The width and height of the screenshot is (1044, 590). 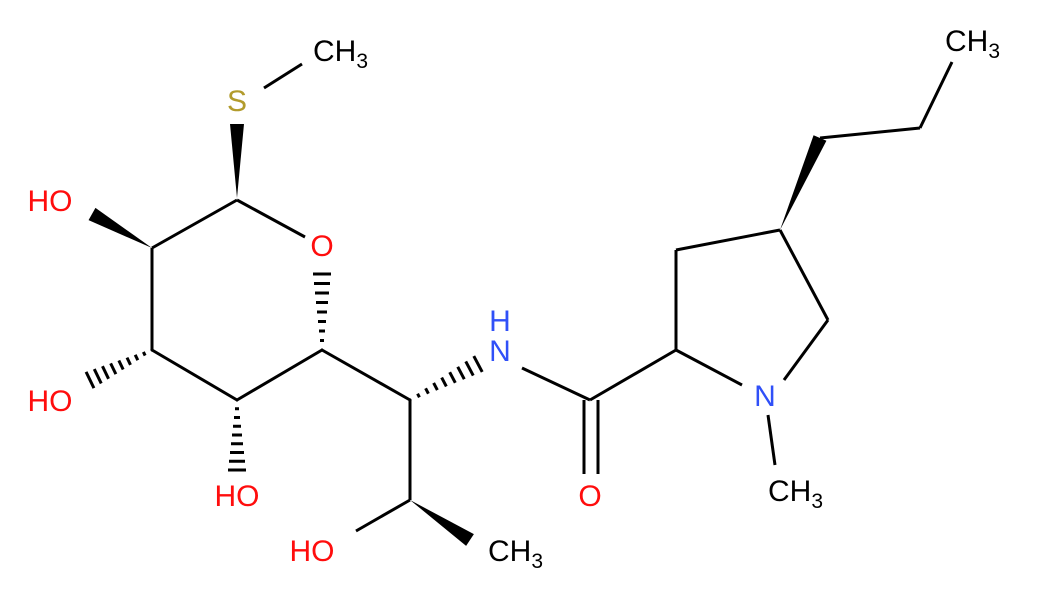 What do you see at coordinates (237, 101) in the screenshot?
I see `atom-label: S` at bounding box center [237, 101].